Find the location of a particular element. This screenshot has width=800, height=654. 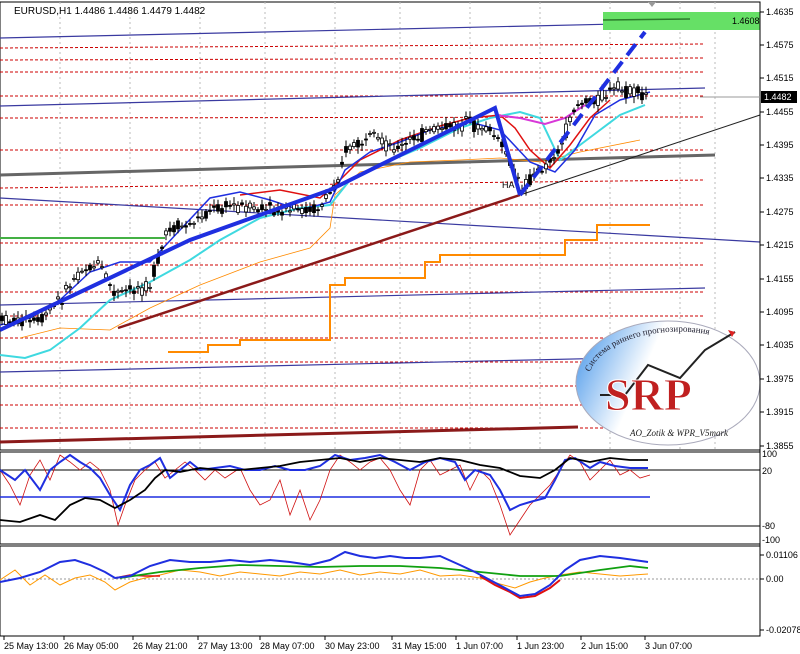

price-tick-label: 1.4215 is located at coordinates (780, 245).